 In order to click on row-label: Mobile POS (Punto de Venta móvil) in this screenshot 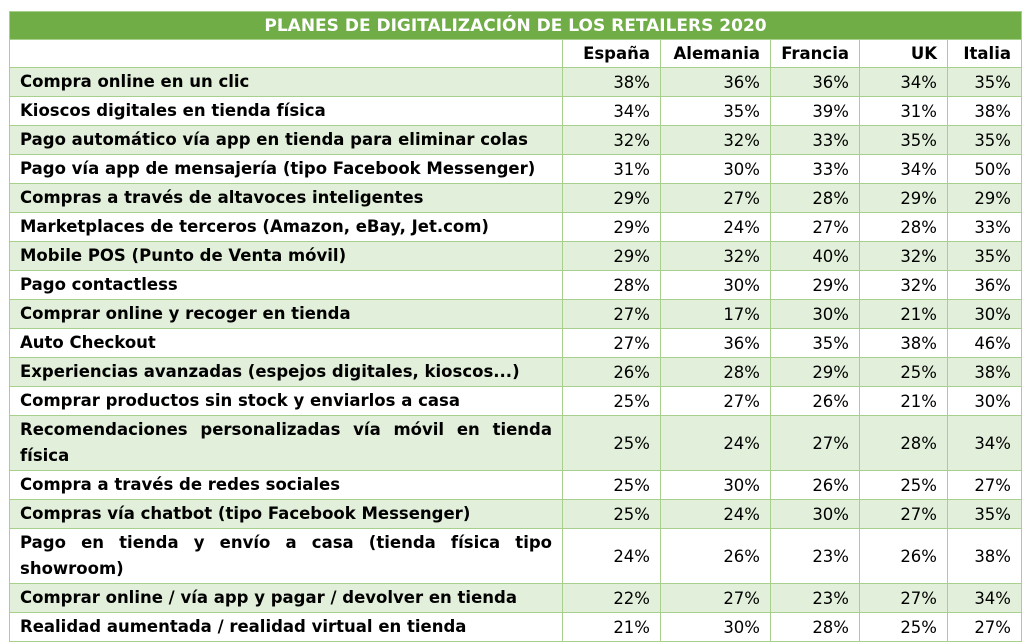, I will do `click(286, 256)`.